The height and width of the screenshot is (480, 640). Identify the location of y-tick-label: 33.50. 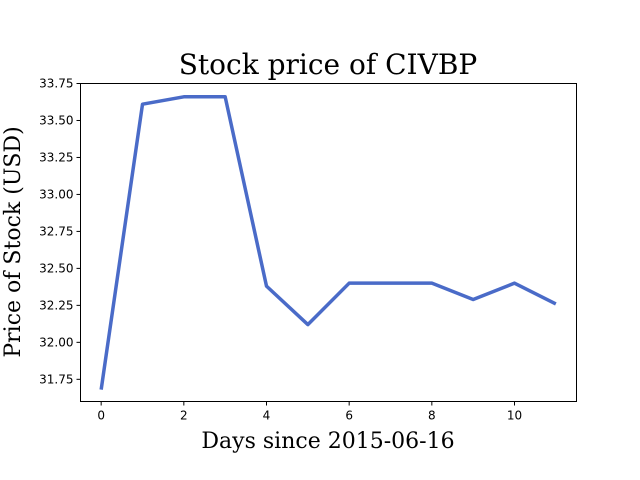
(56, 120).